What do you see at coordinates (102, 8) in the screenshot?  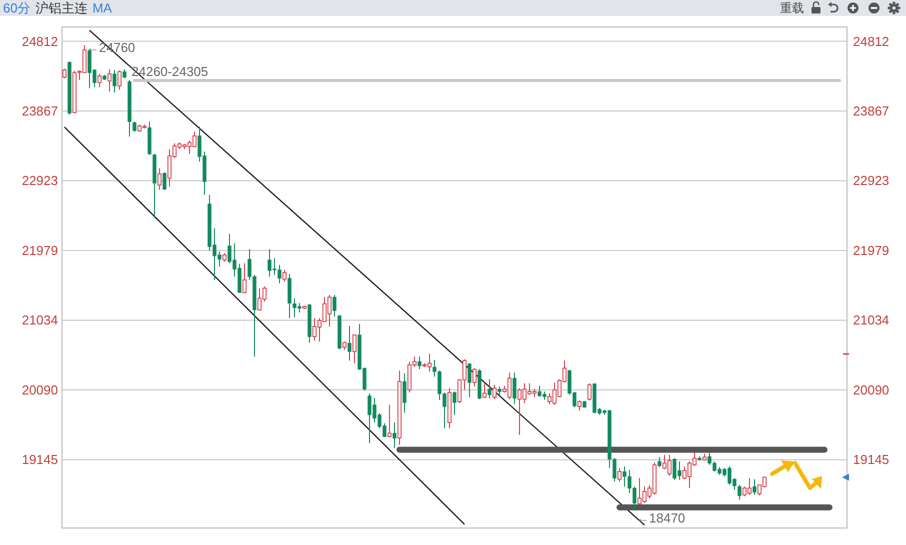 I see `text: MA` at bounding box center [102, 8].